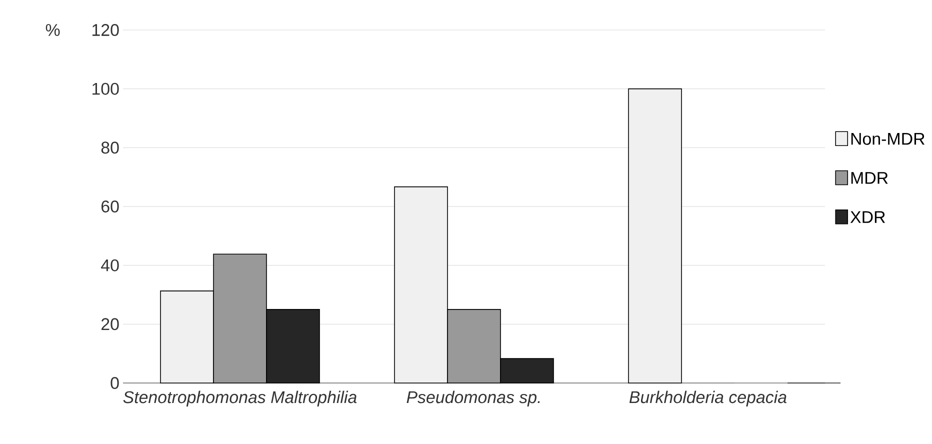  Describe the element at coordinates (110, 265) in the screenshot. I see `y-tick-label: 40` at that location.